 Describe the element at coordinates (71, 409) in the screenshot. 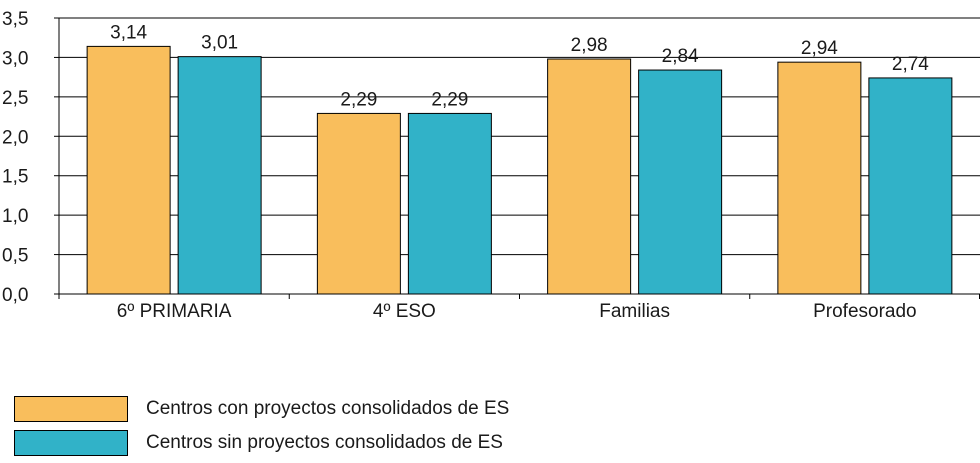

I see `legend-swatch-con` at that location.